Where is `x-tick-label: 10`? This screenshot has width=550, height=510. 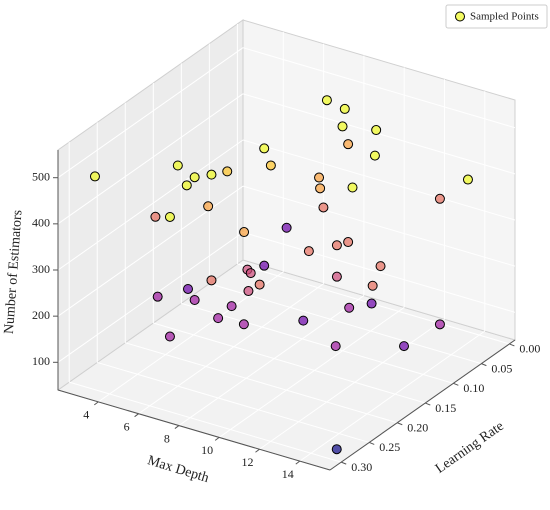 x-tick-label: 10 is located at coordinates (207, 450).